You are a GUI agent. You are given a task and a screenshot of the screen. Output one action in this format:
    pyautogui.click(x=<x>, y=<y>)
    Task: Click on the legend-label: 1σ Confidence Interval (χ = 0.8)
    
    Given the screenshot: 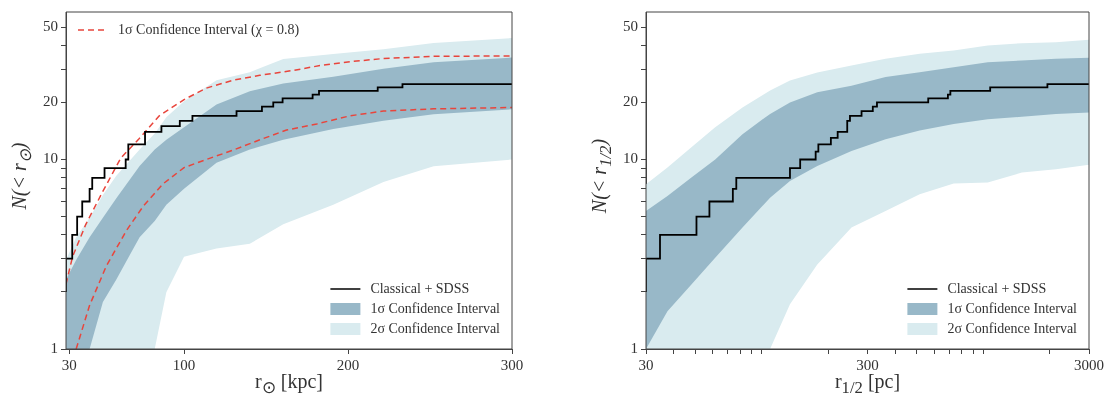 What is the action you would take?
    pyautogui.click(x=209, y=29)
    